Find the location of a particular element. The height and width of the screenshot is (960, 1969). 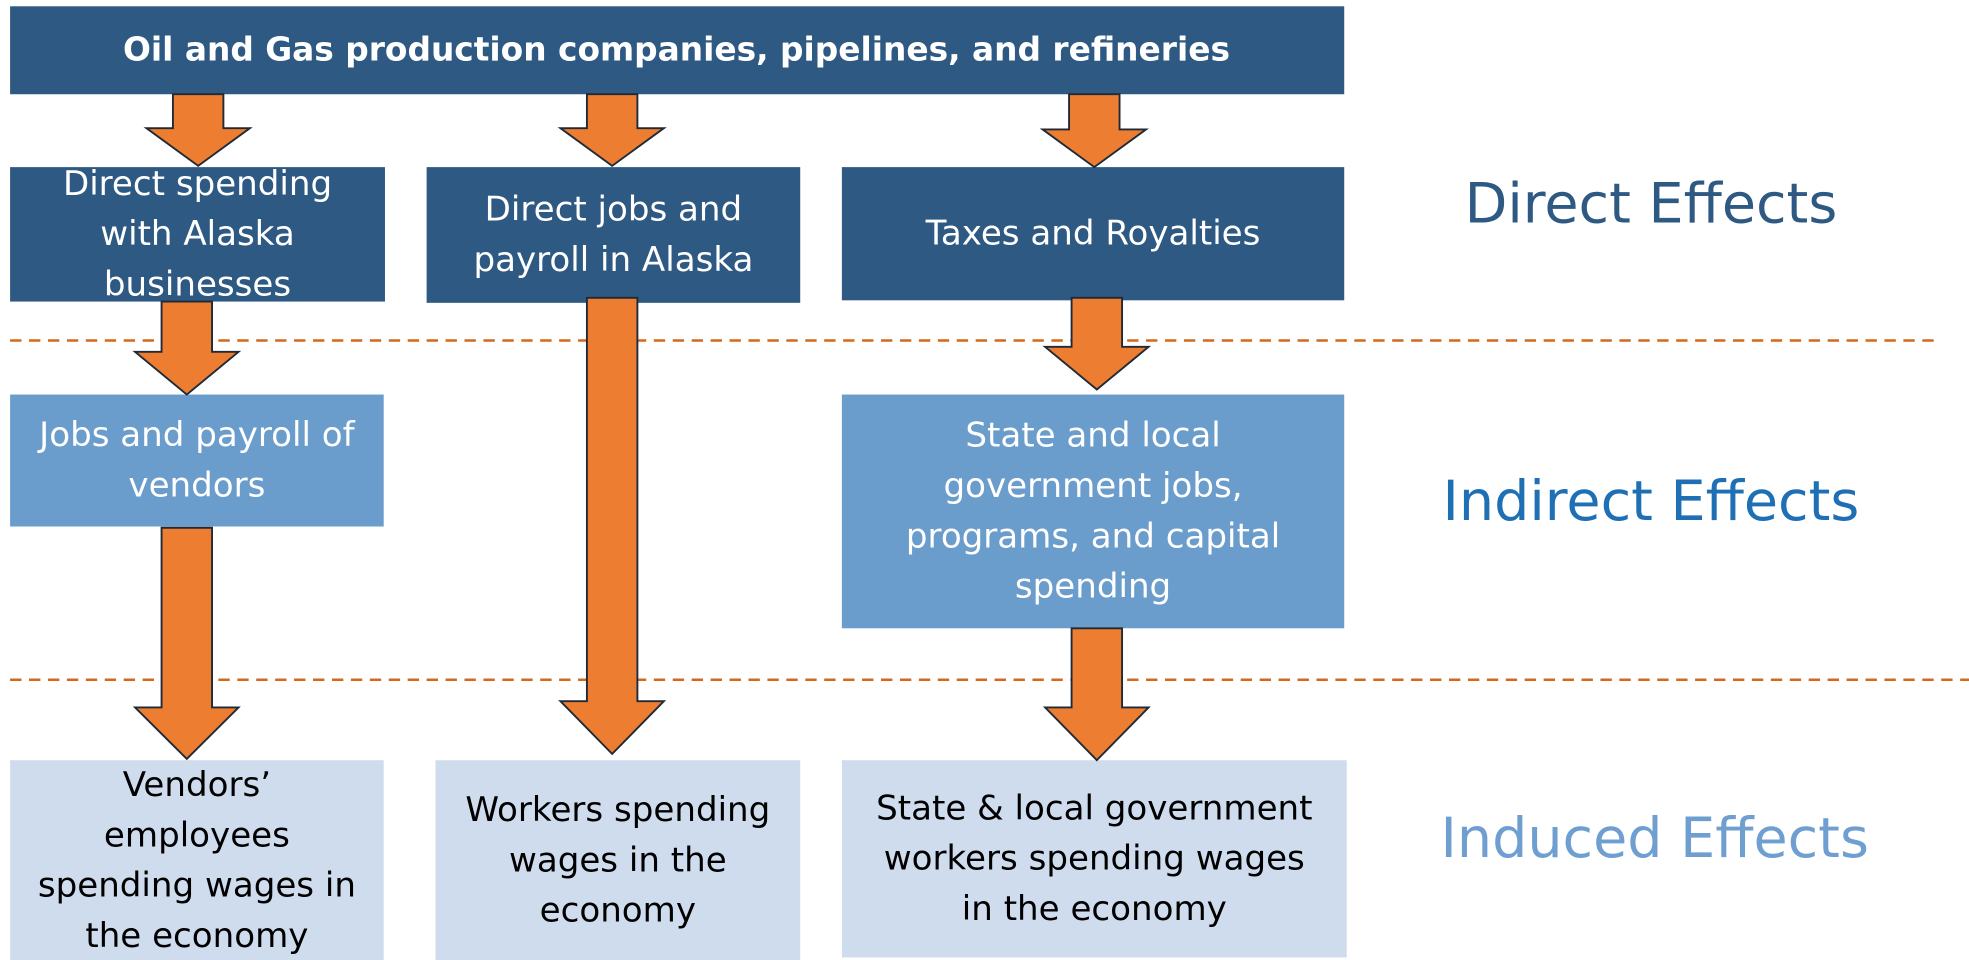

node-label: Direct spending is located at coordinates (197, 184).